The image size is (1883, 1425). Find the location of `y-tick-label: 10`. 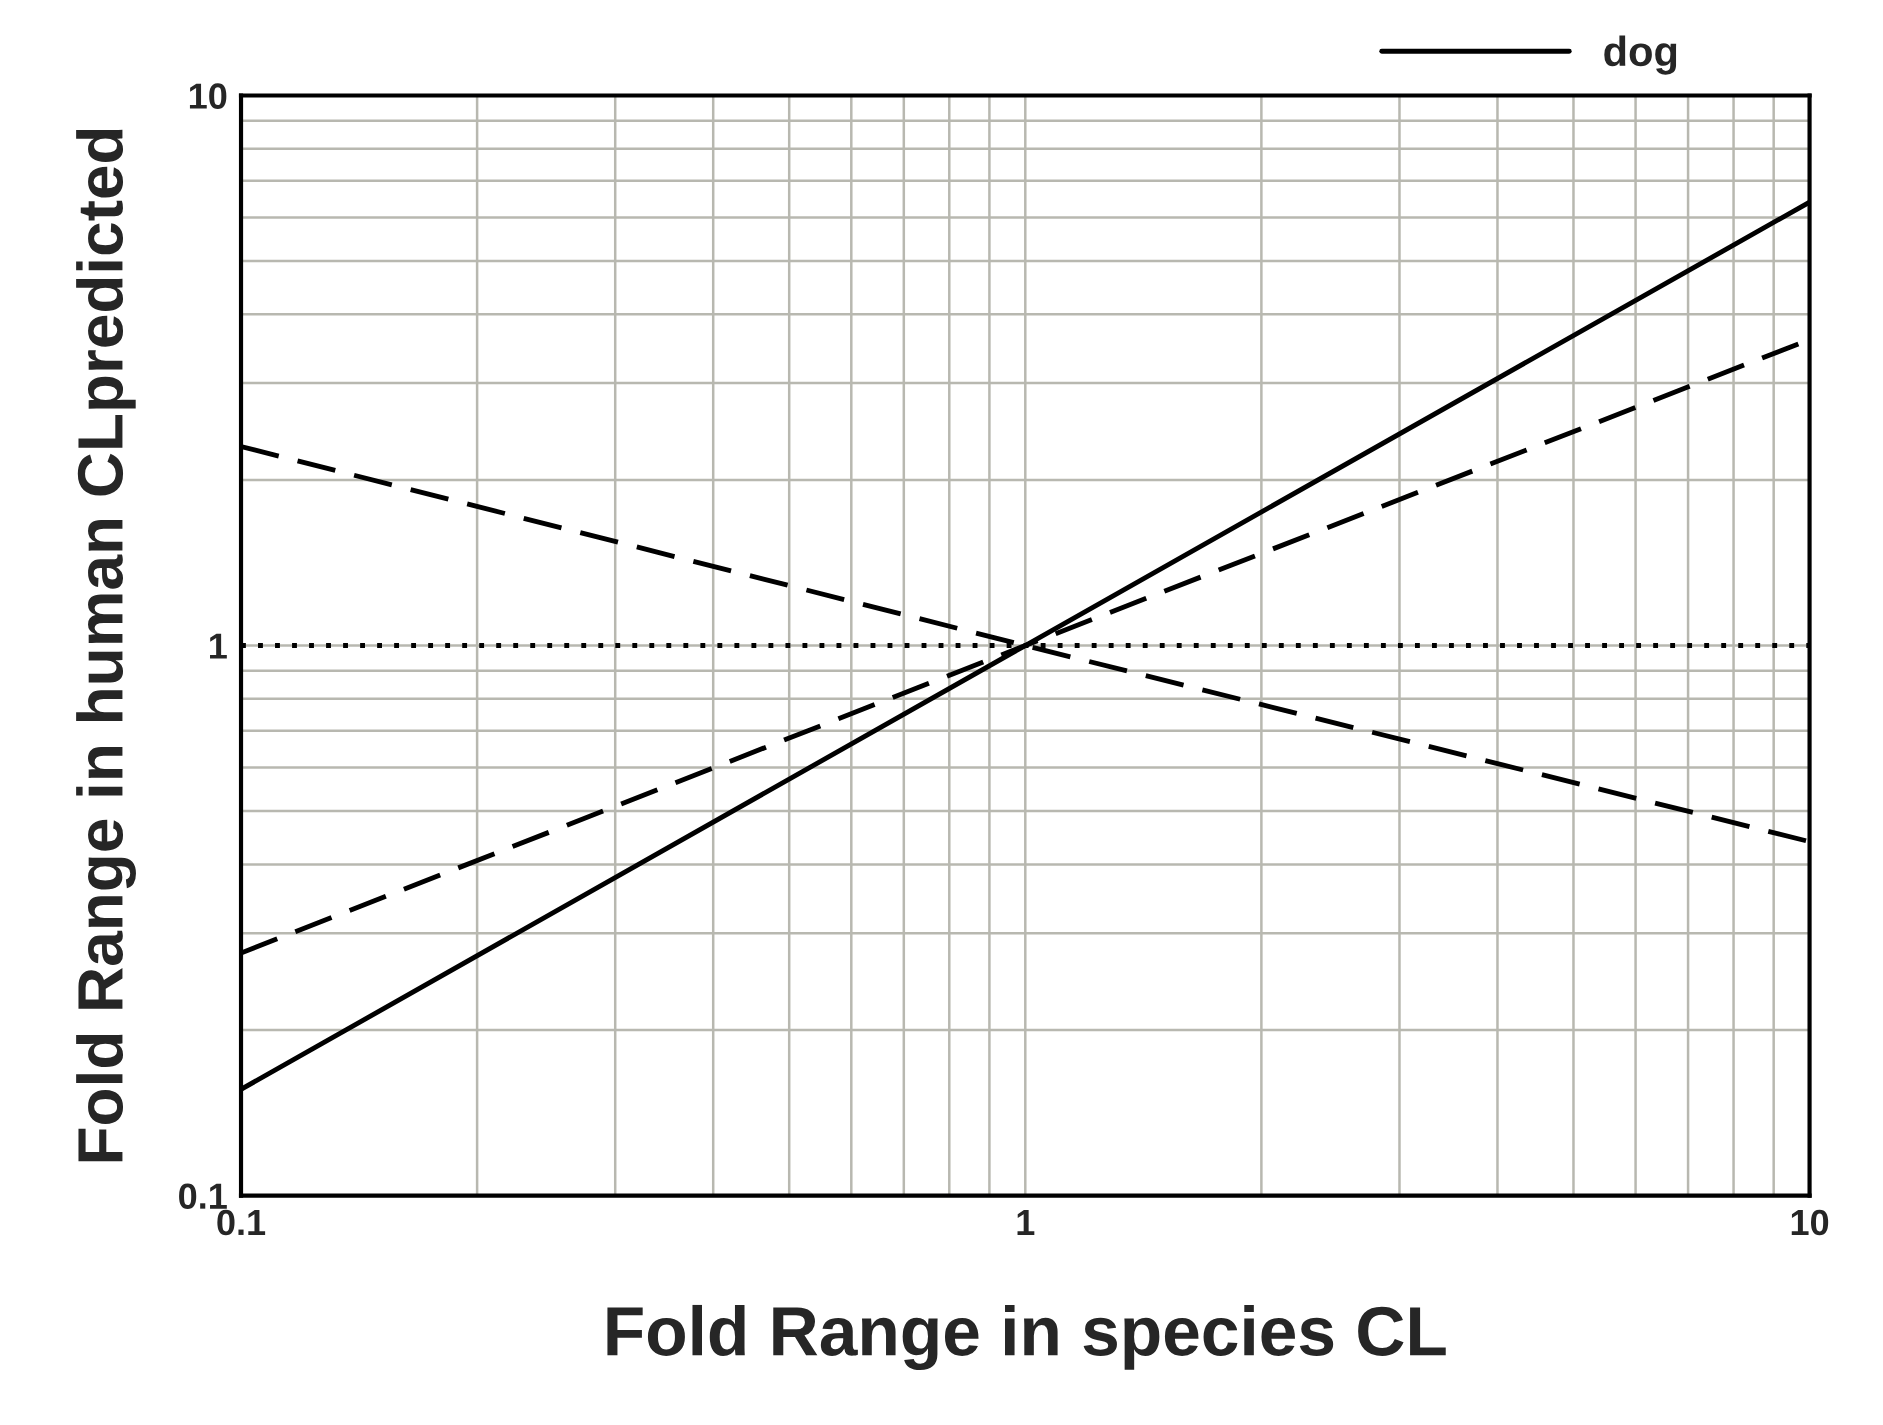

y-tick-label: 10 is located at coordinates (208, 96).